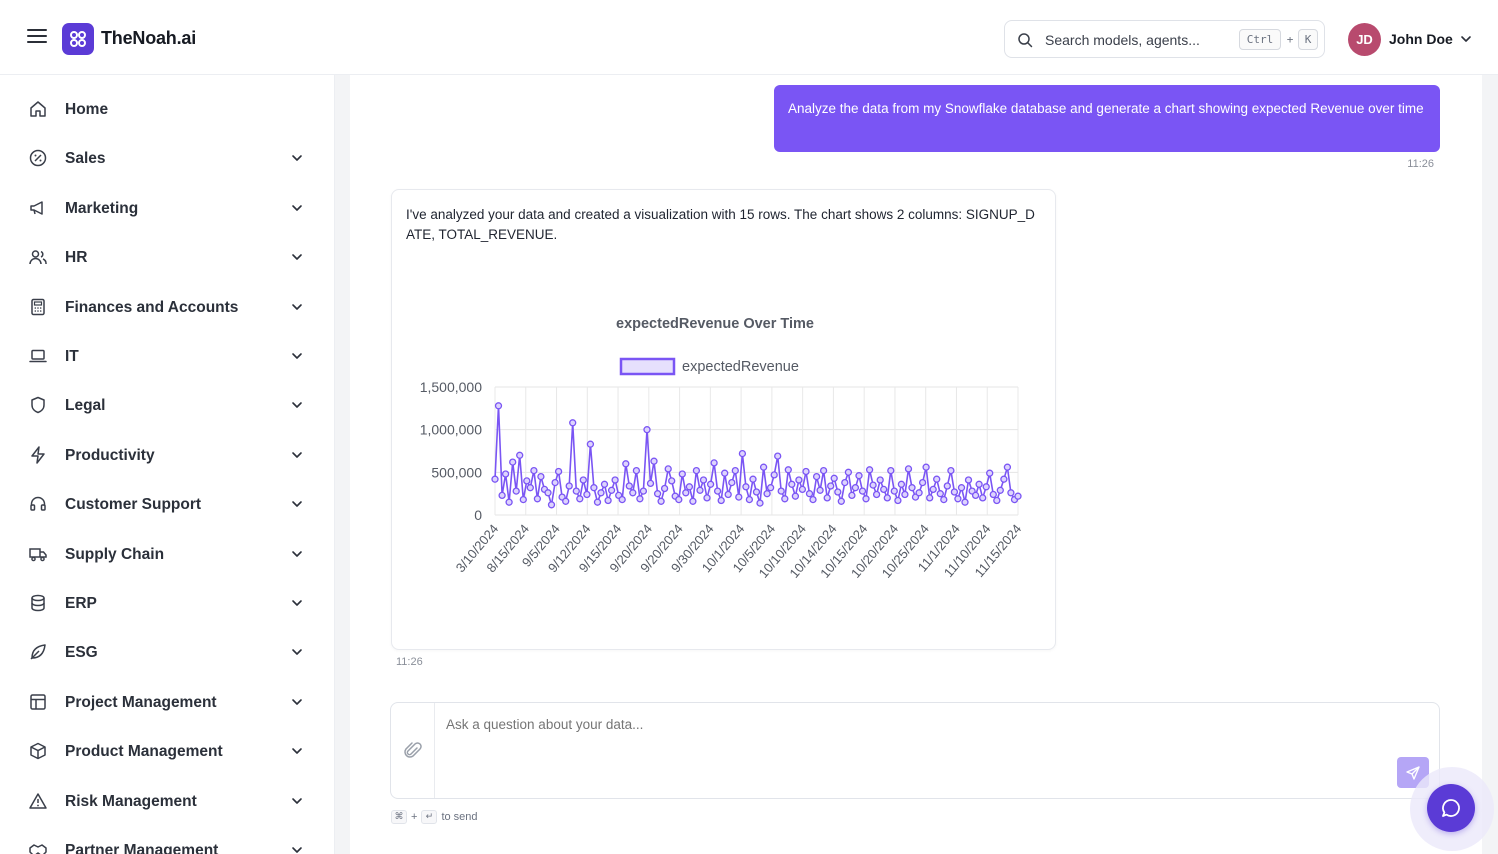  What do you see at coordinates (167, 356) in the screenshot?
I see `sidebar-item-it: IT` at bounding box center [167, 356].